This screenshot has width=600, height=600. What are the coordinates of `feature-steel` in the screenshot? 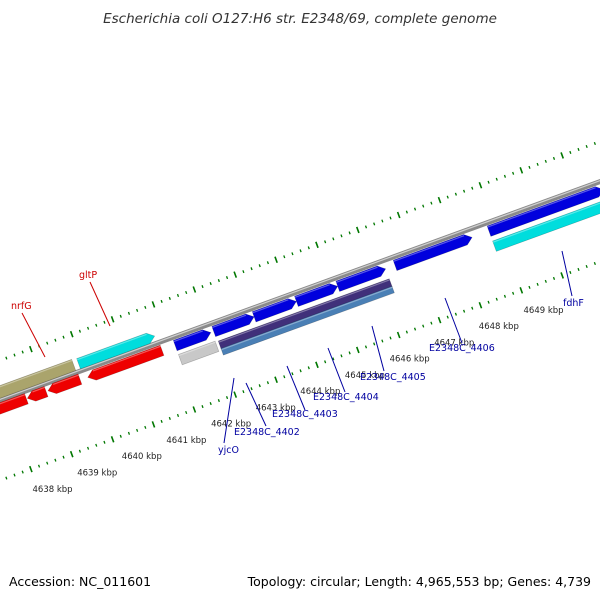 It's located at (307, 320).